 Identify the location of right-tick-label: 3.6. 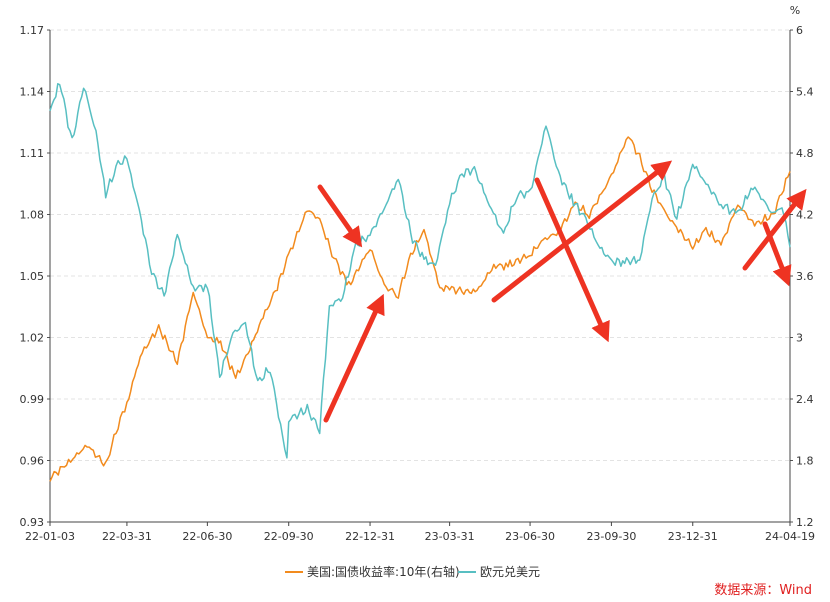
(805, 276).